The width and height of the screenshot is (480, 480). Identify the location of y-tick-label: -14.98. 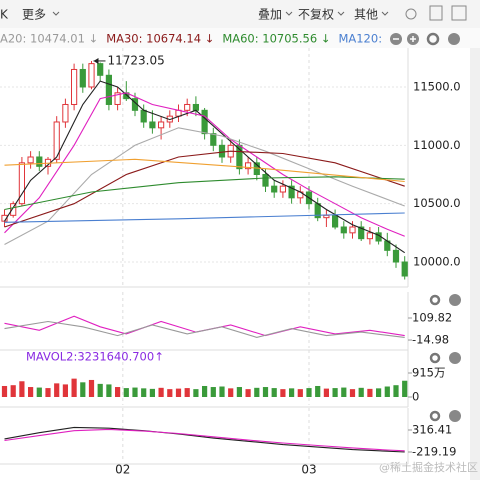
(430, 340).